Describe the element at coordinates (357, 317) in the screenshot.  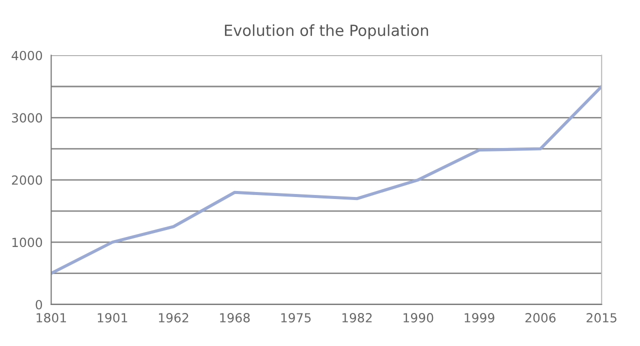
I see `x-tick-label: 1982` at that location.